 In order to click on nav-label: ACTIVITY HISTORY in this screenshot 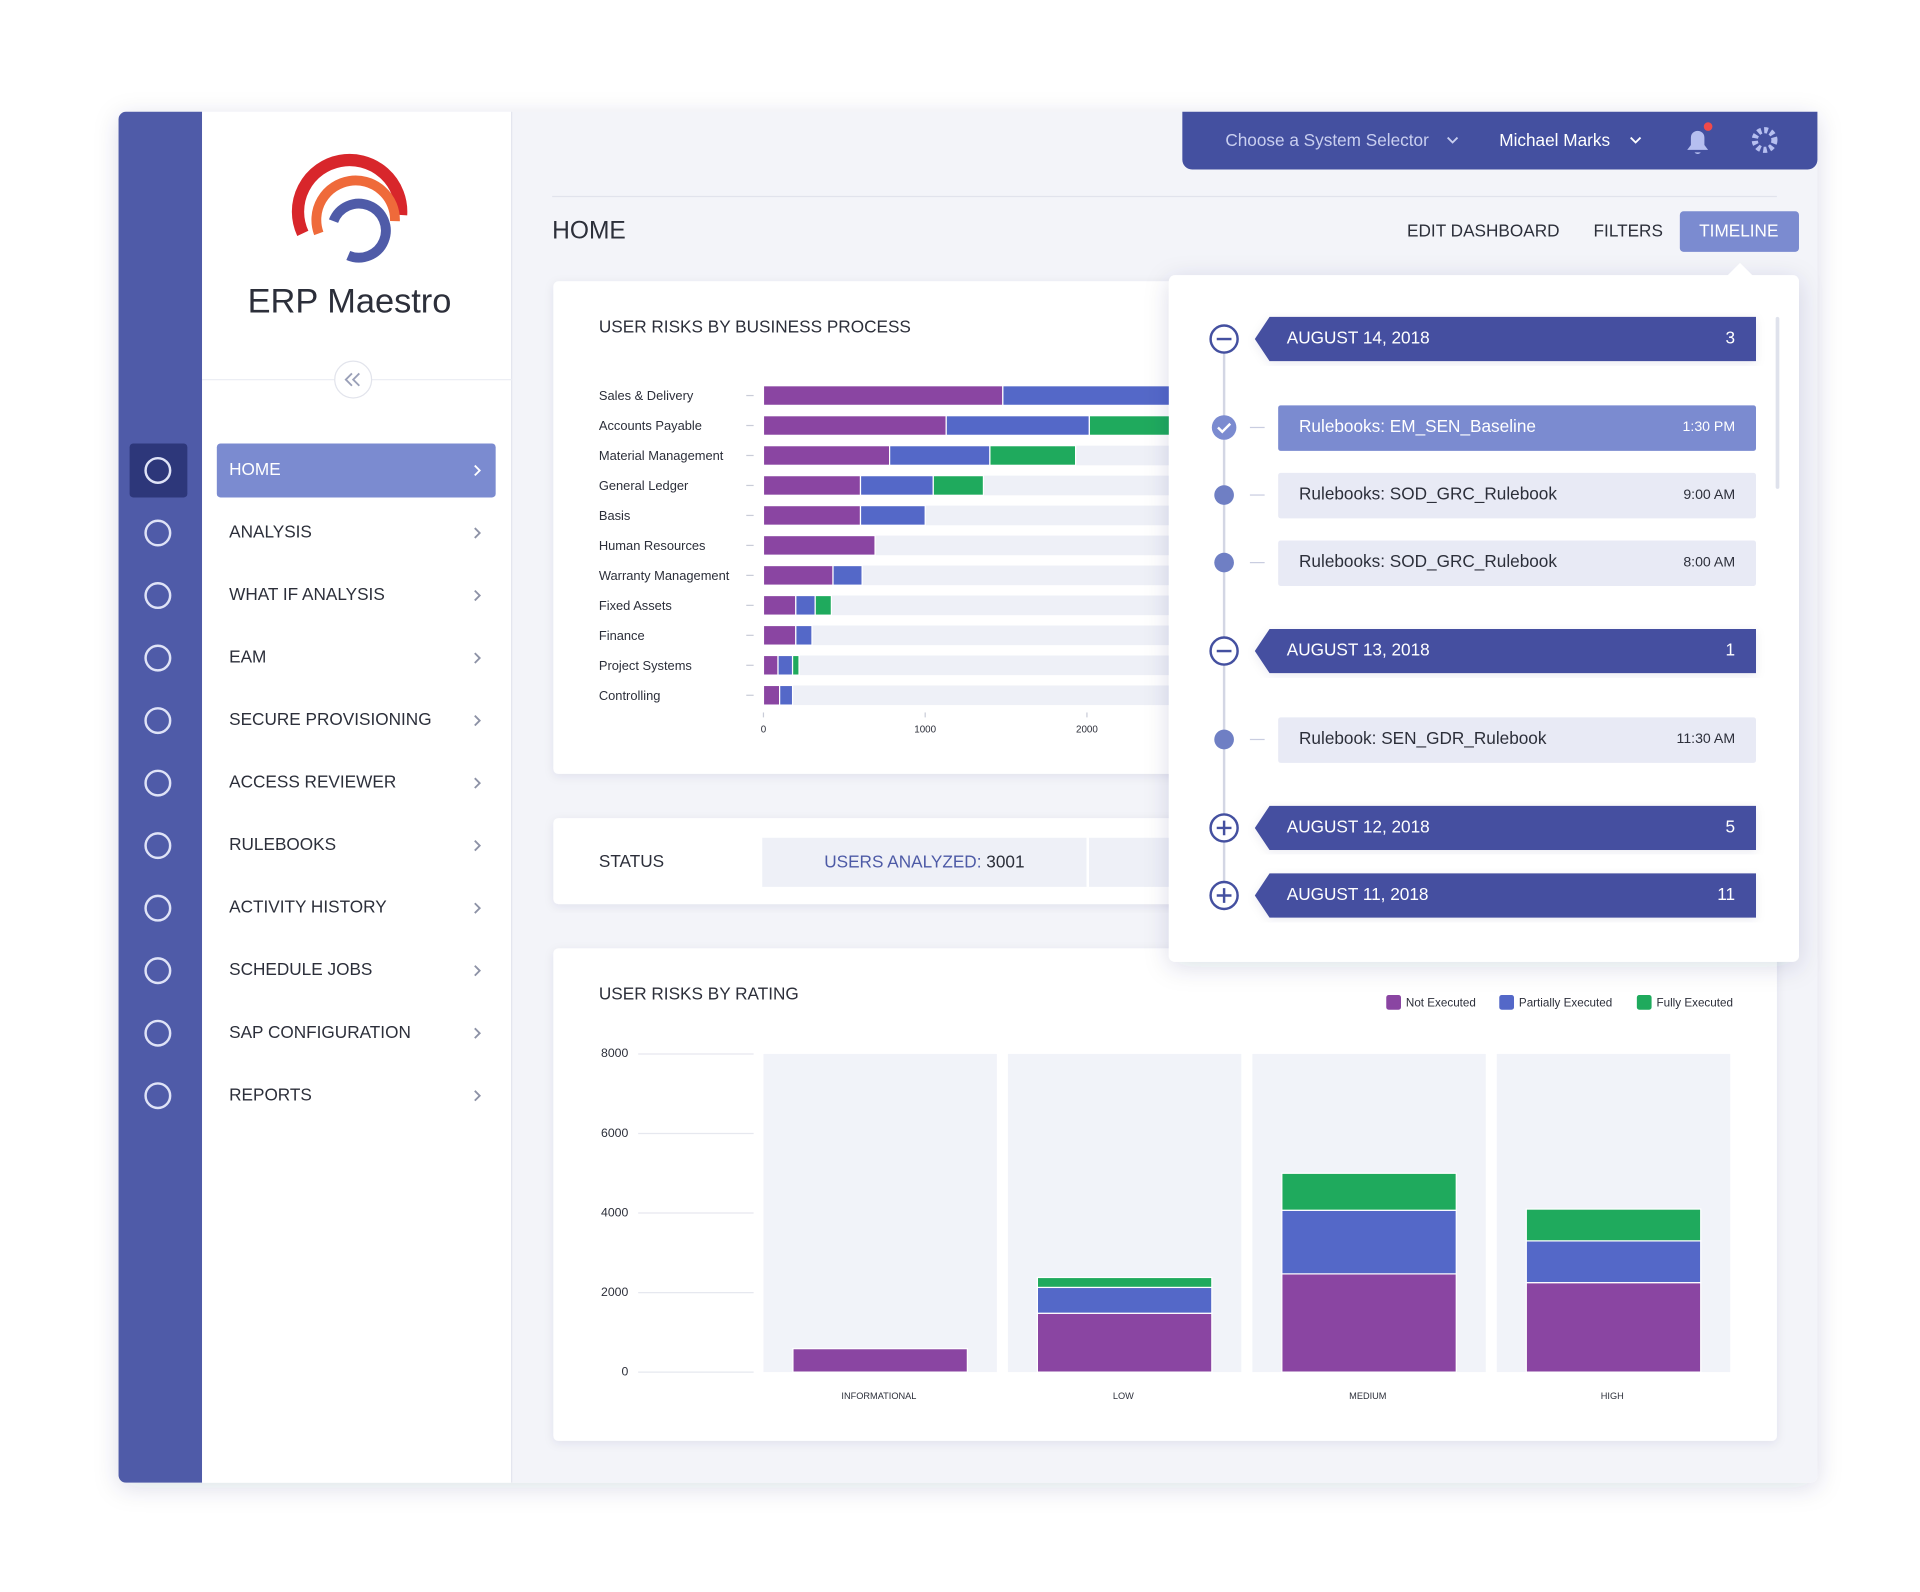, I will do `click(308, 907)`.